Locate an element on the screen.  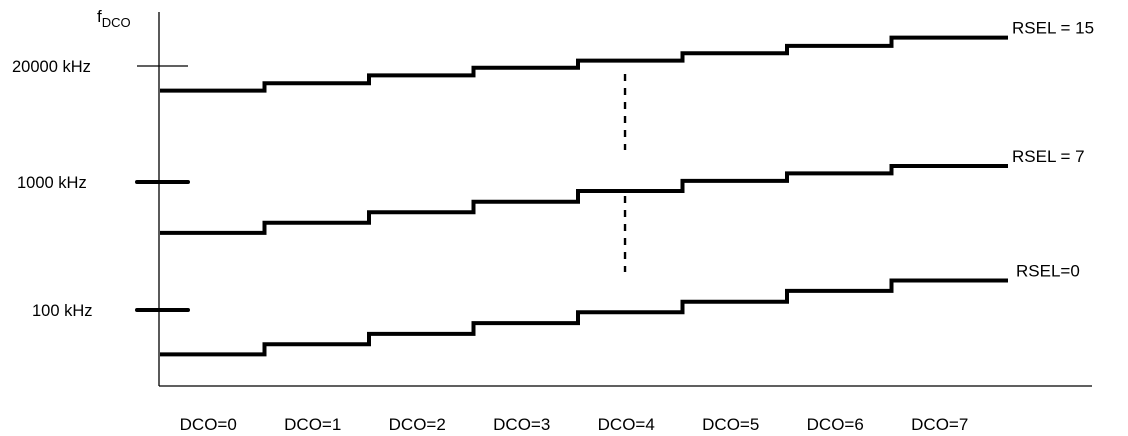
series-label-0: RSEL = 15 is located at coordinates (1053, 28).